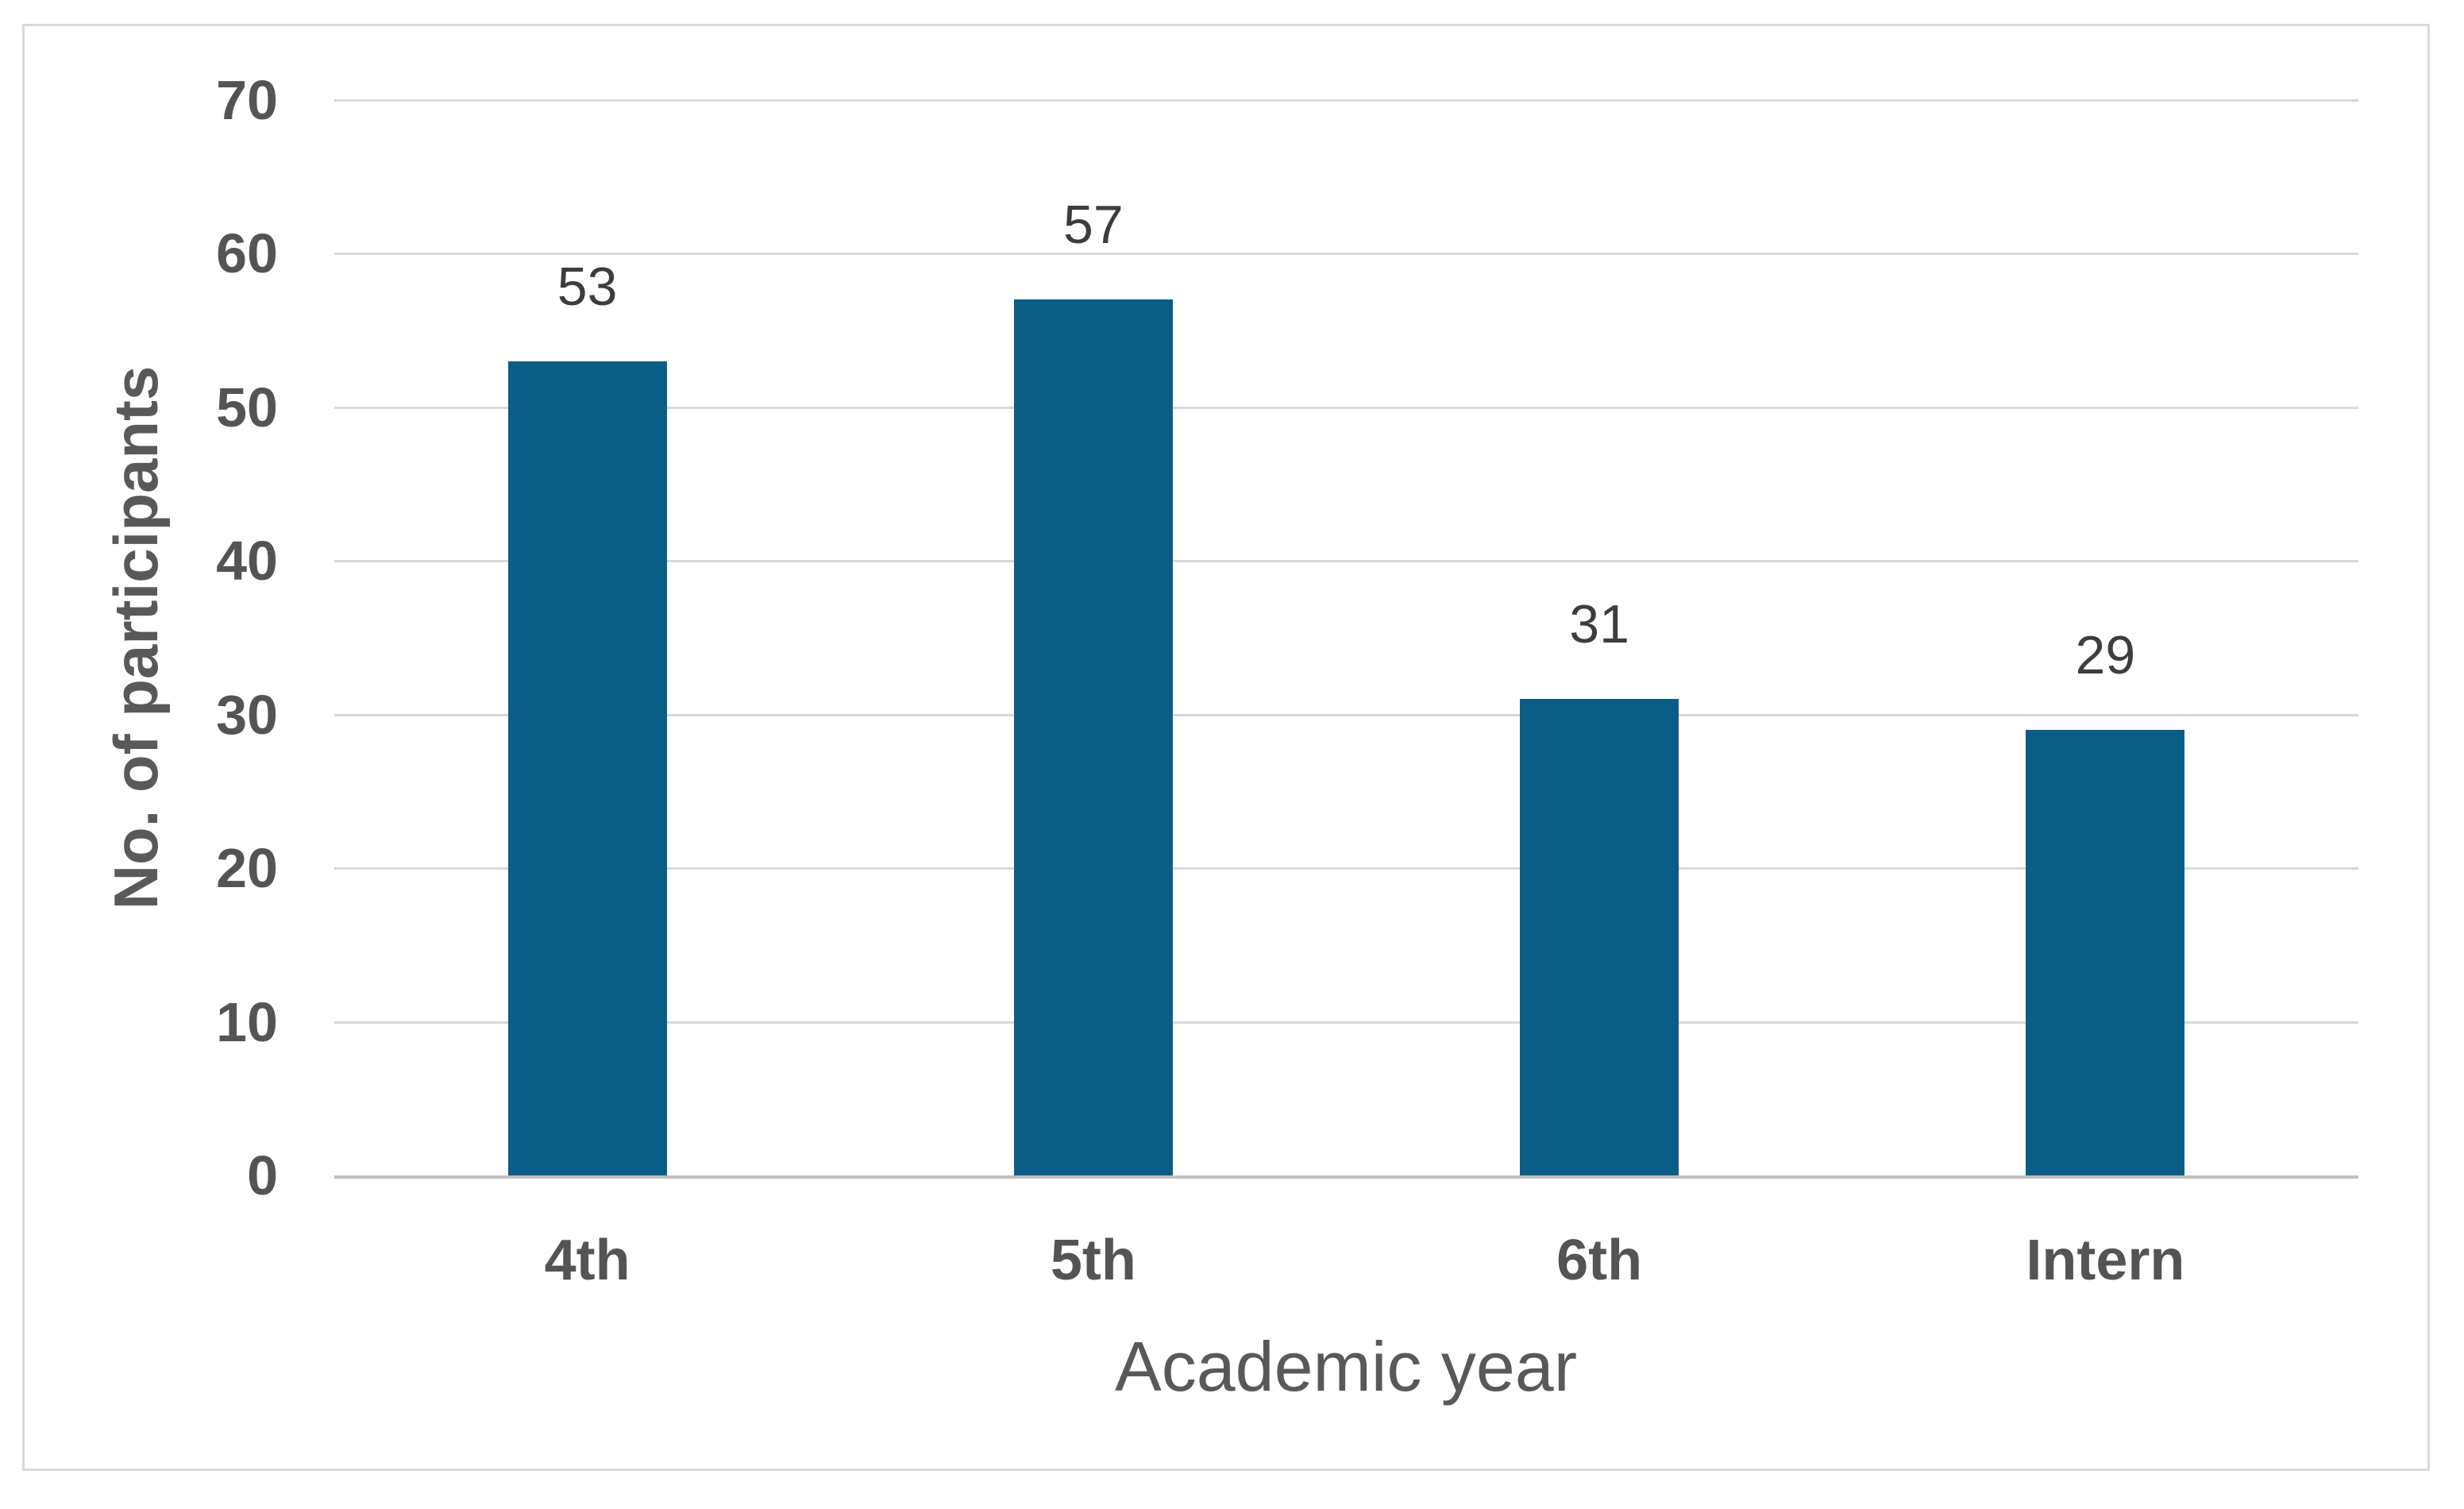  I want to click on bar-value-label: 53, so click(587, 286).